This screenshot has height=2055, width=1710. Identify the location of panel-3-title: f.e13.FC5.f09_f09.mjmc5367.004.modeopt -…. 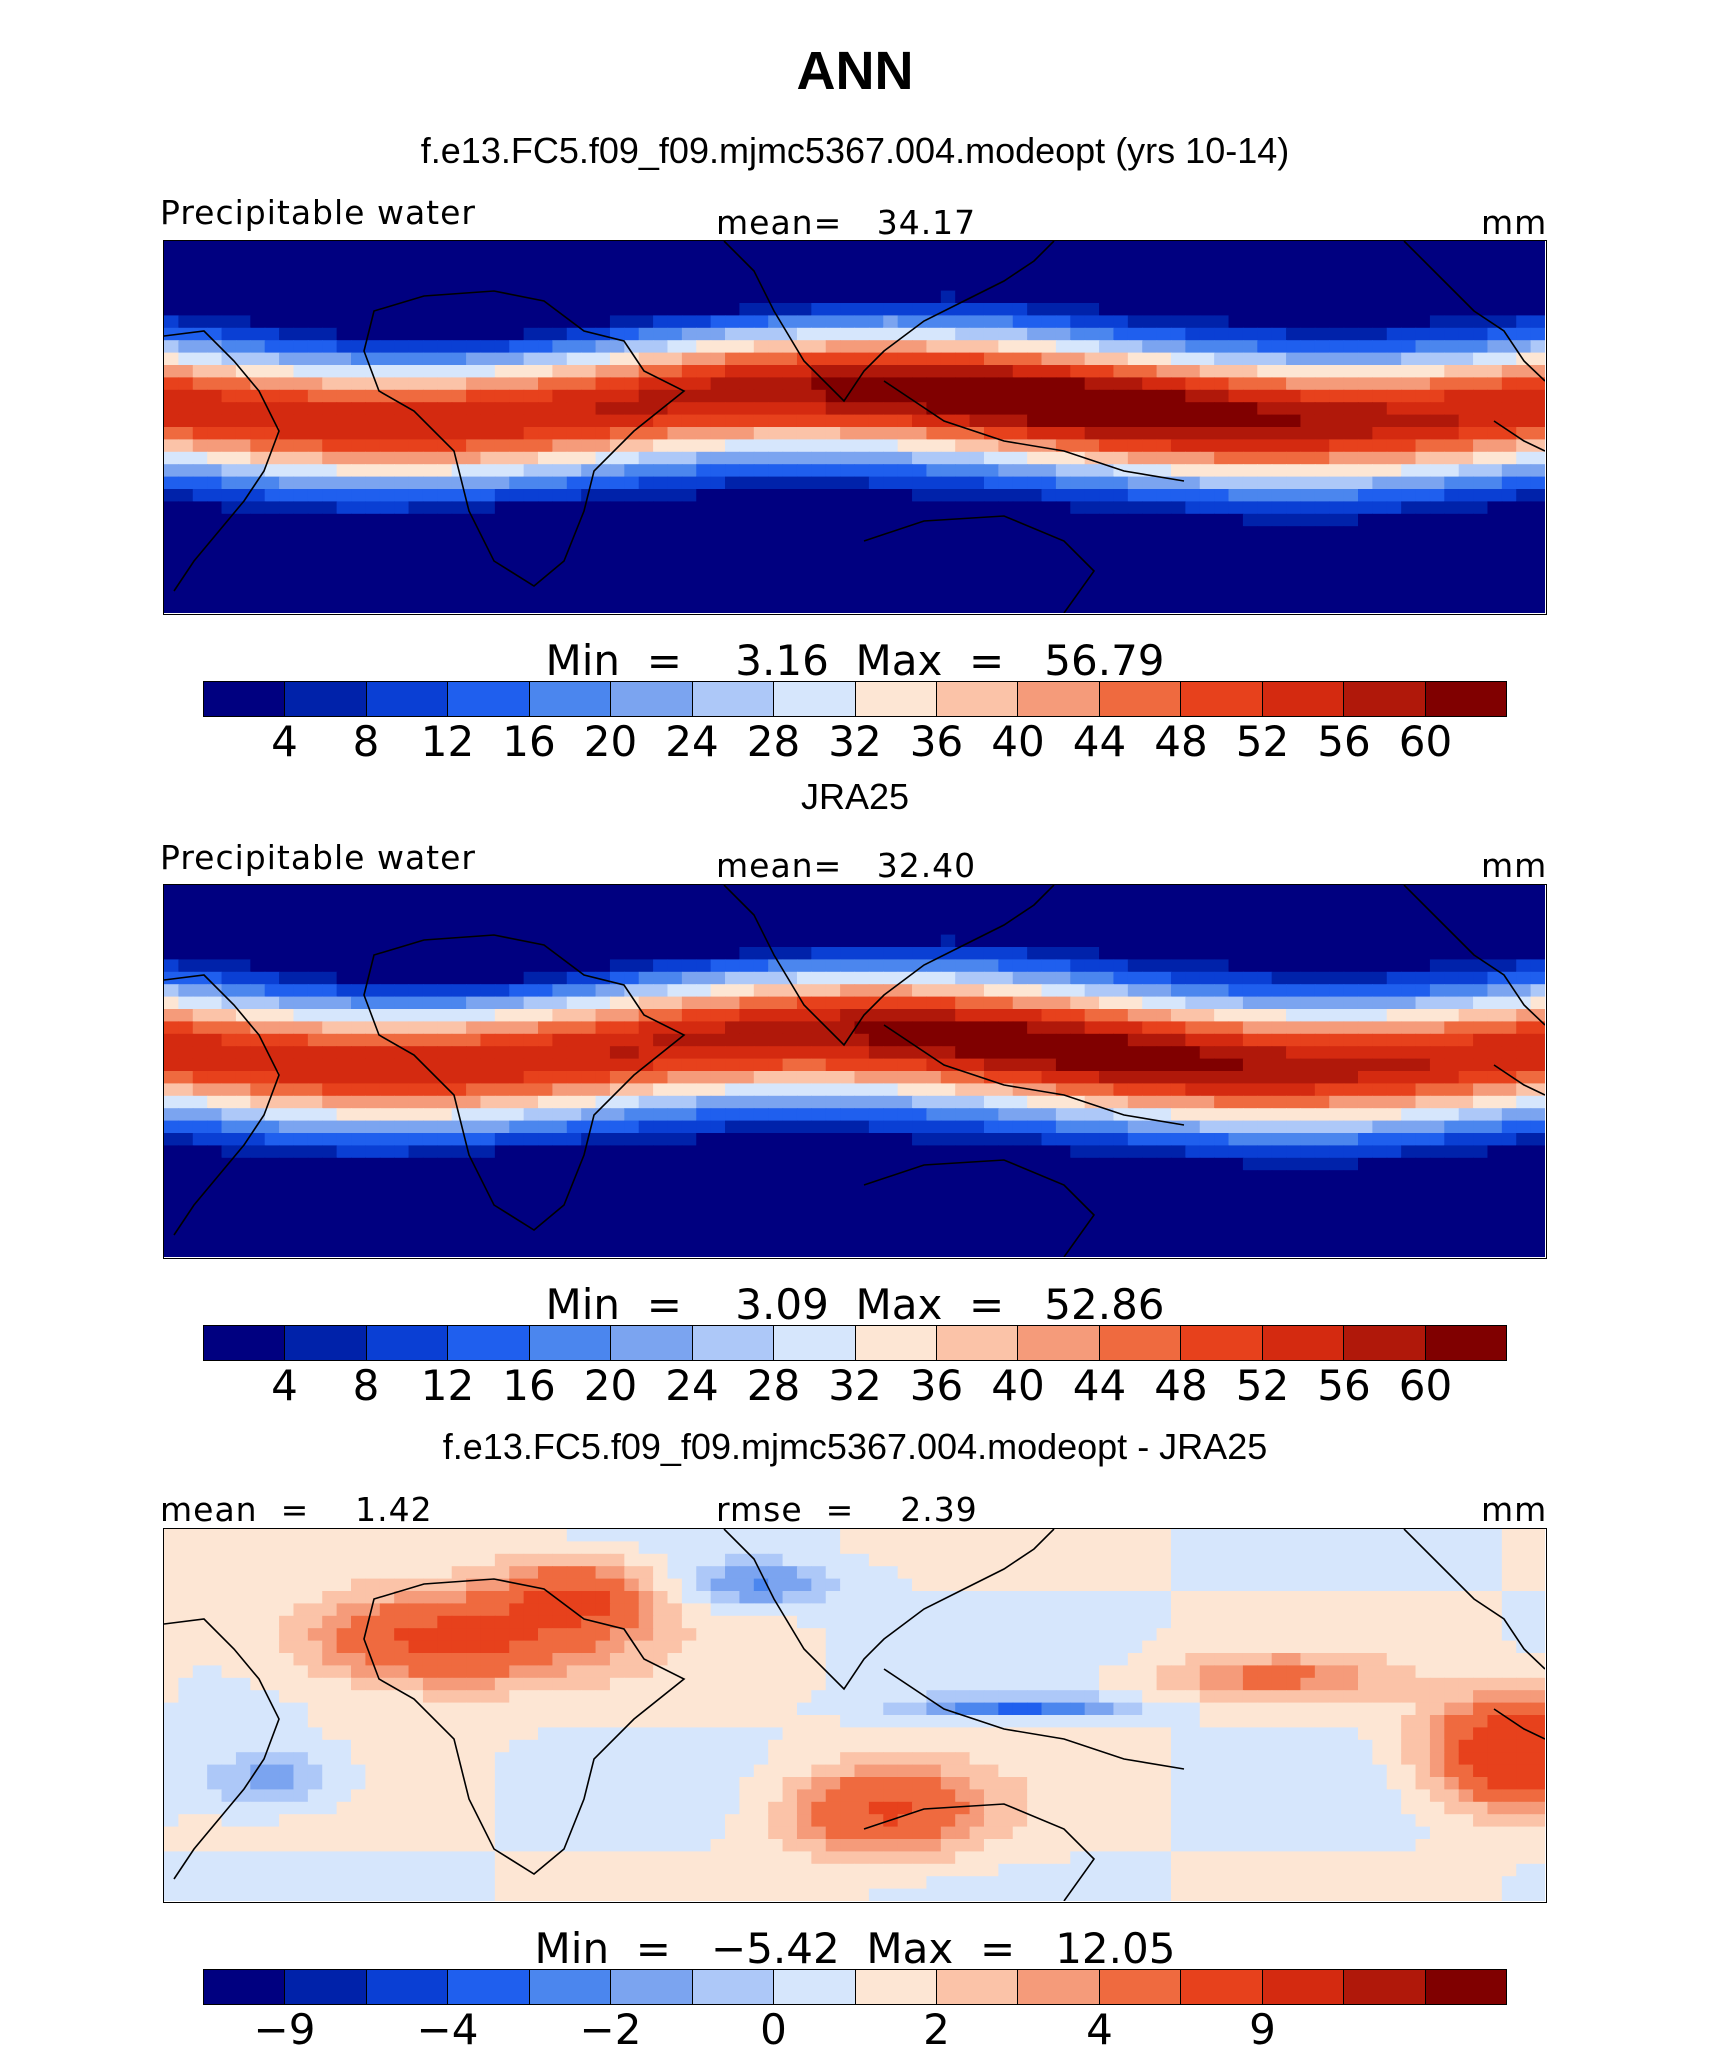
(855, 1446).